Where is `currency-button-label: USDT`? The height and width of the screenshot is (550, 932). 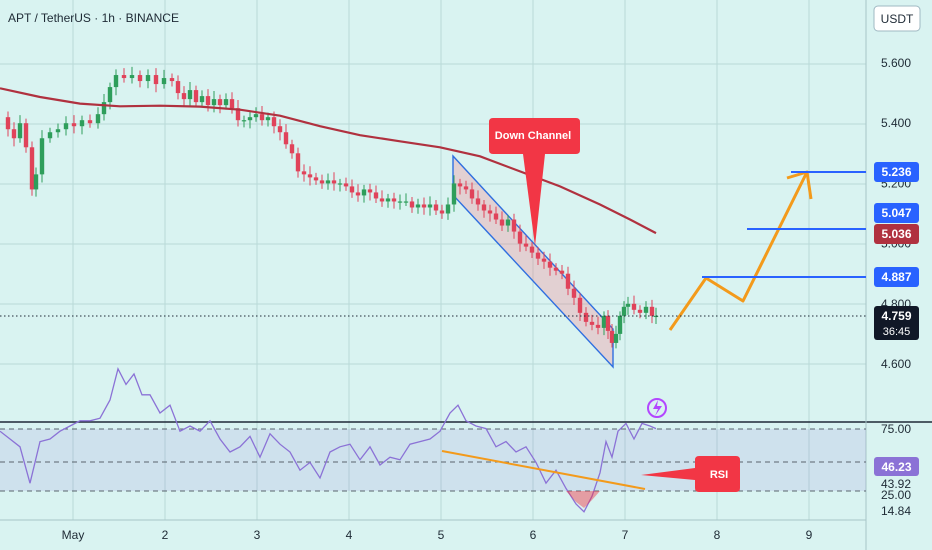 currency-button-label: USDT is located at coordinates (897, 19).